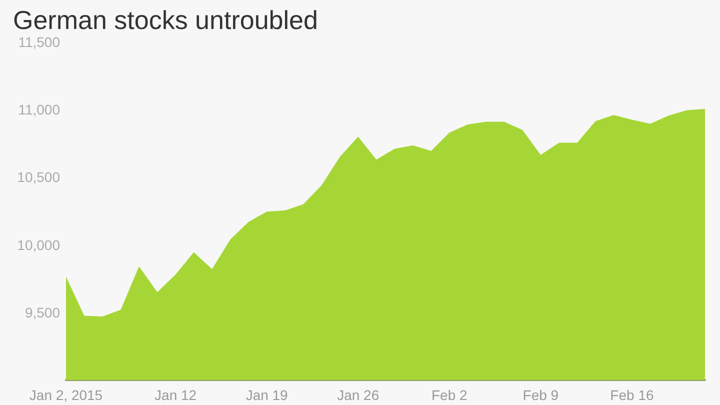 The height and width of the screenshot is (405, 720). I want to click on x-tick-label: Feb 2, so click(449, 395).